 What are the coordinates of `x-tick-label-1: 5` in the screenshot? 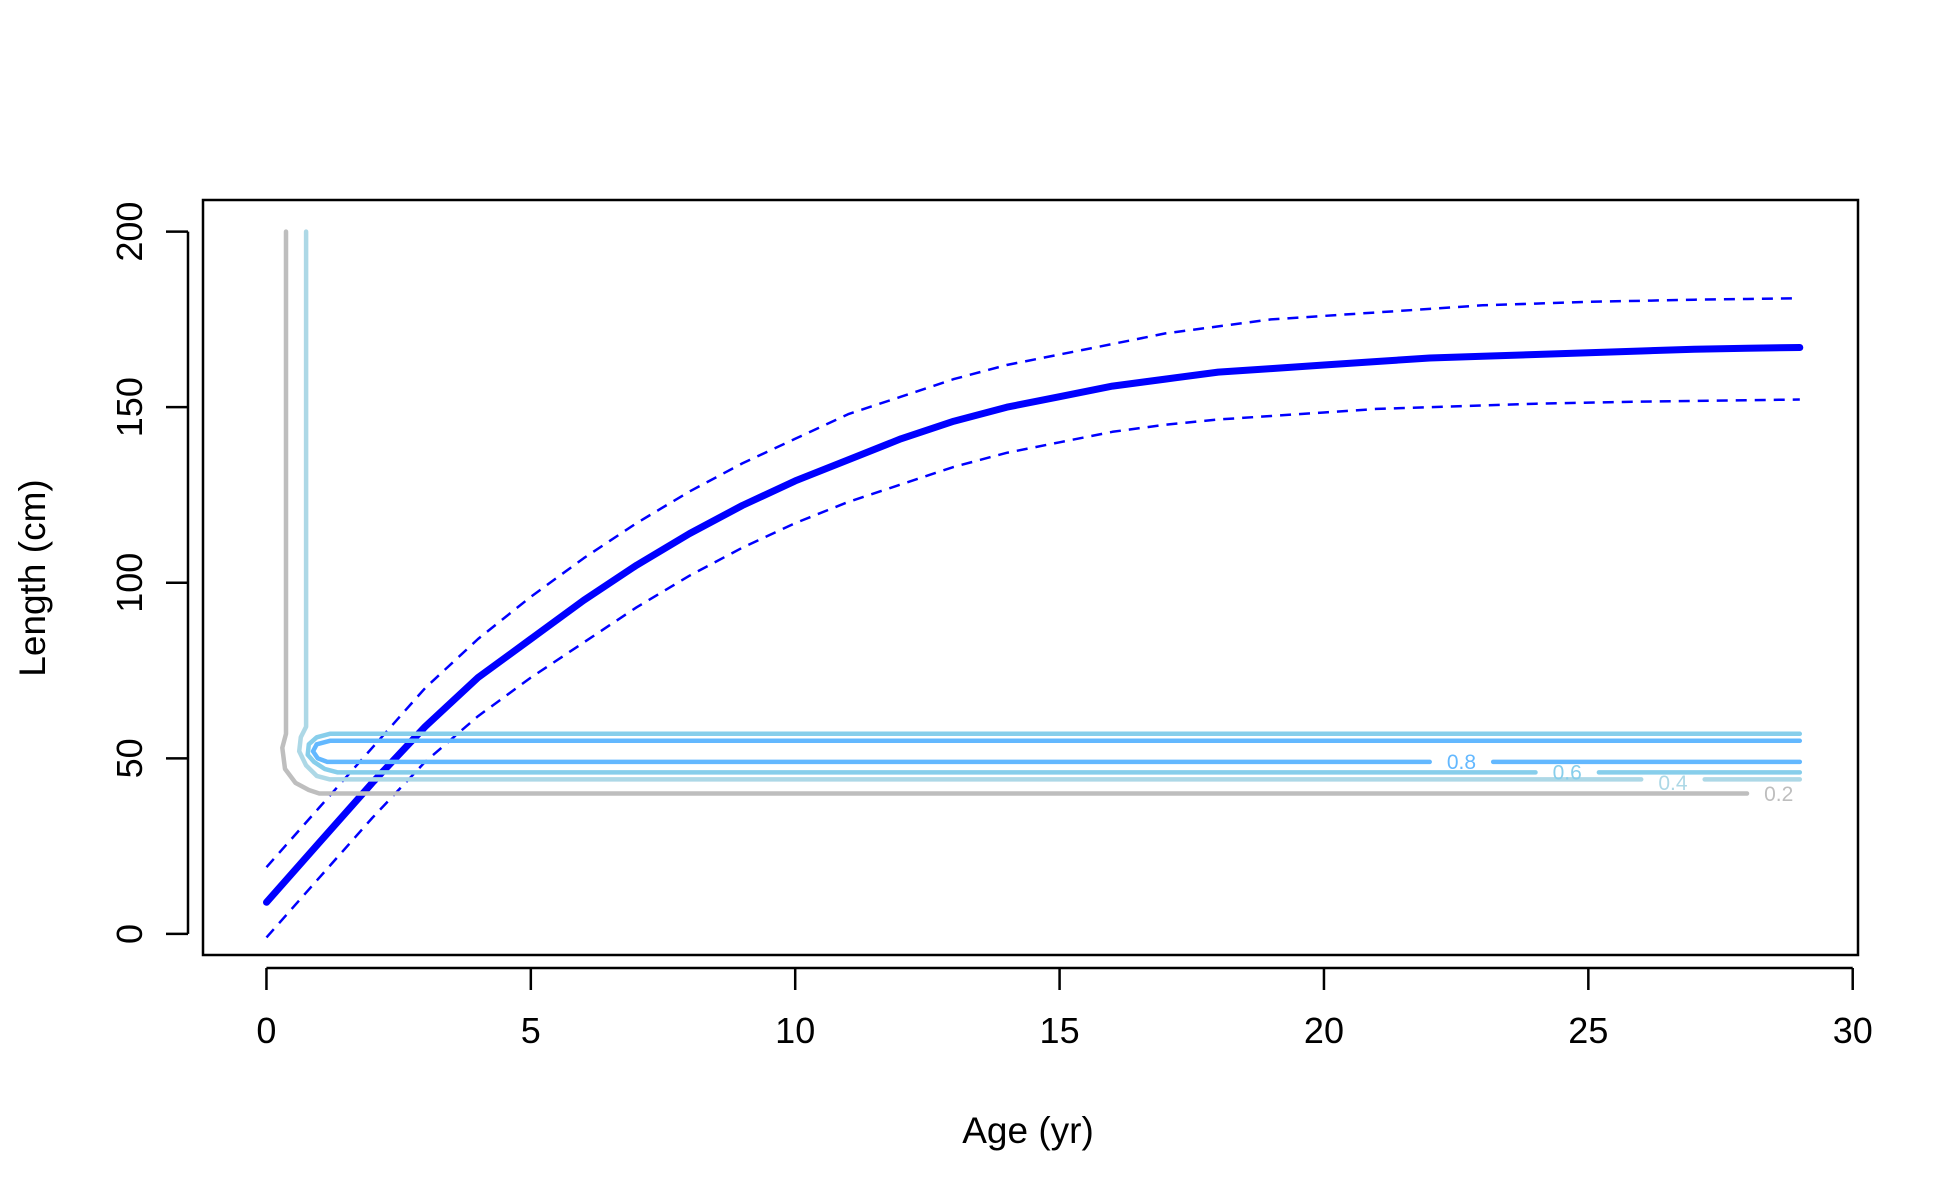 It's located at (531, 1030).